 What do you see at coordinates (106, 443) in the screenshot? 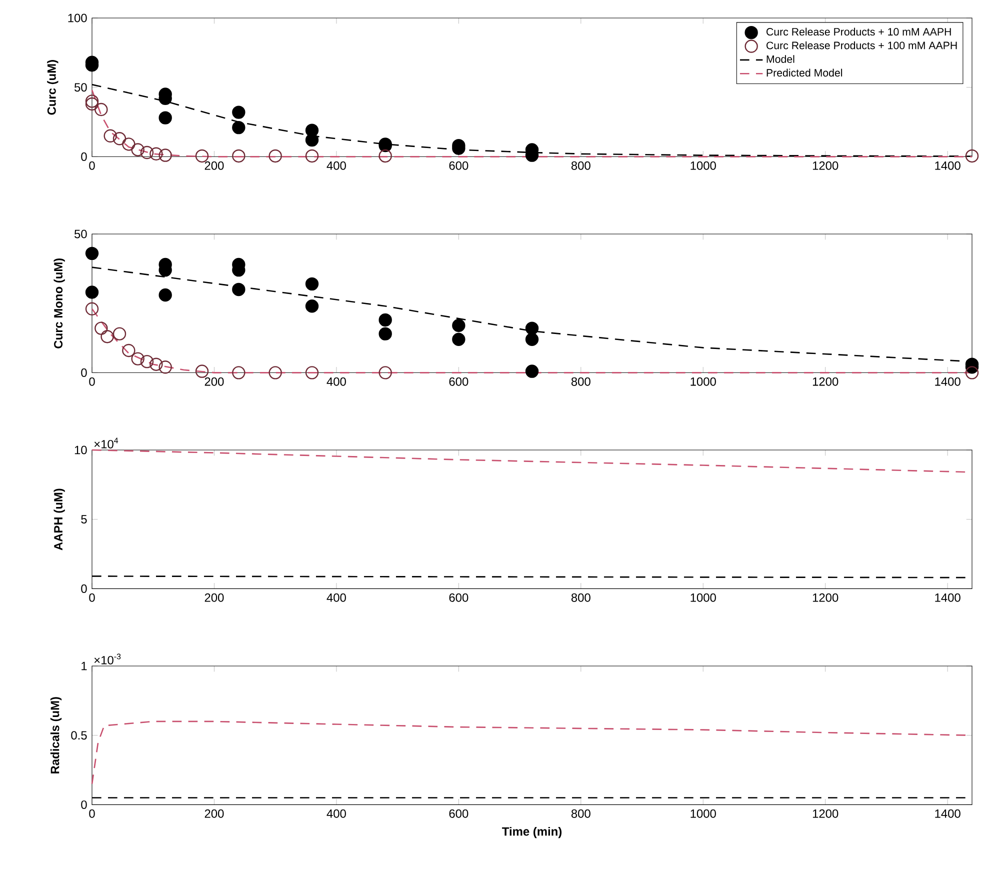
I see `text: ×10$^{4}$` at bounding box center [106, 443].